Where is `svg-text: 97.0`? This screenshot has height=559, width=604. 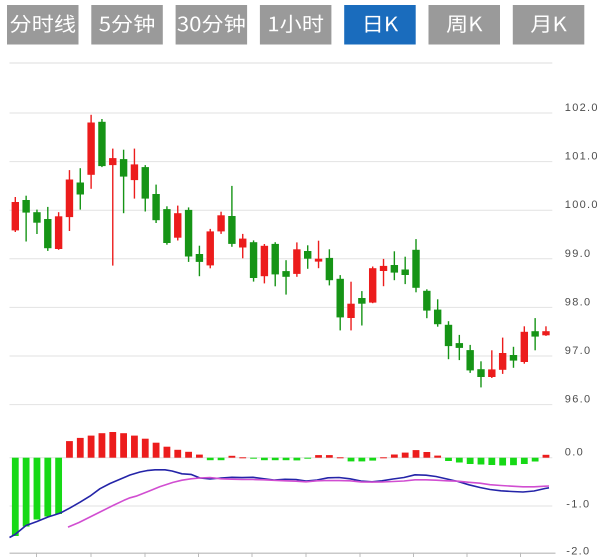 svg-text: 97.0 is located at coordinates (578, 351).